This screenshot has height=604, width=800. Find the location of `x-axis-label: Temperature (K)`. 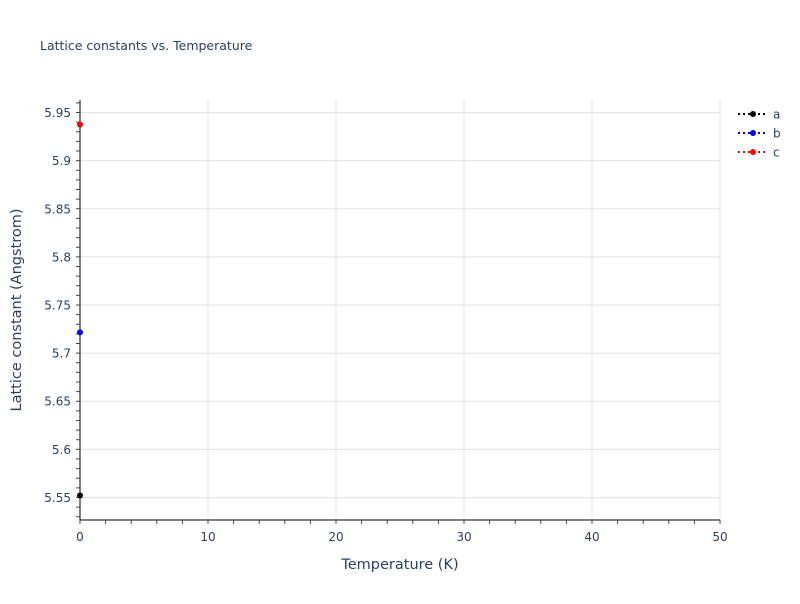

x-axis-label: Temperature (K) is located at coordinates (399, 565).